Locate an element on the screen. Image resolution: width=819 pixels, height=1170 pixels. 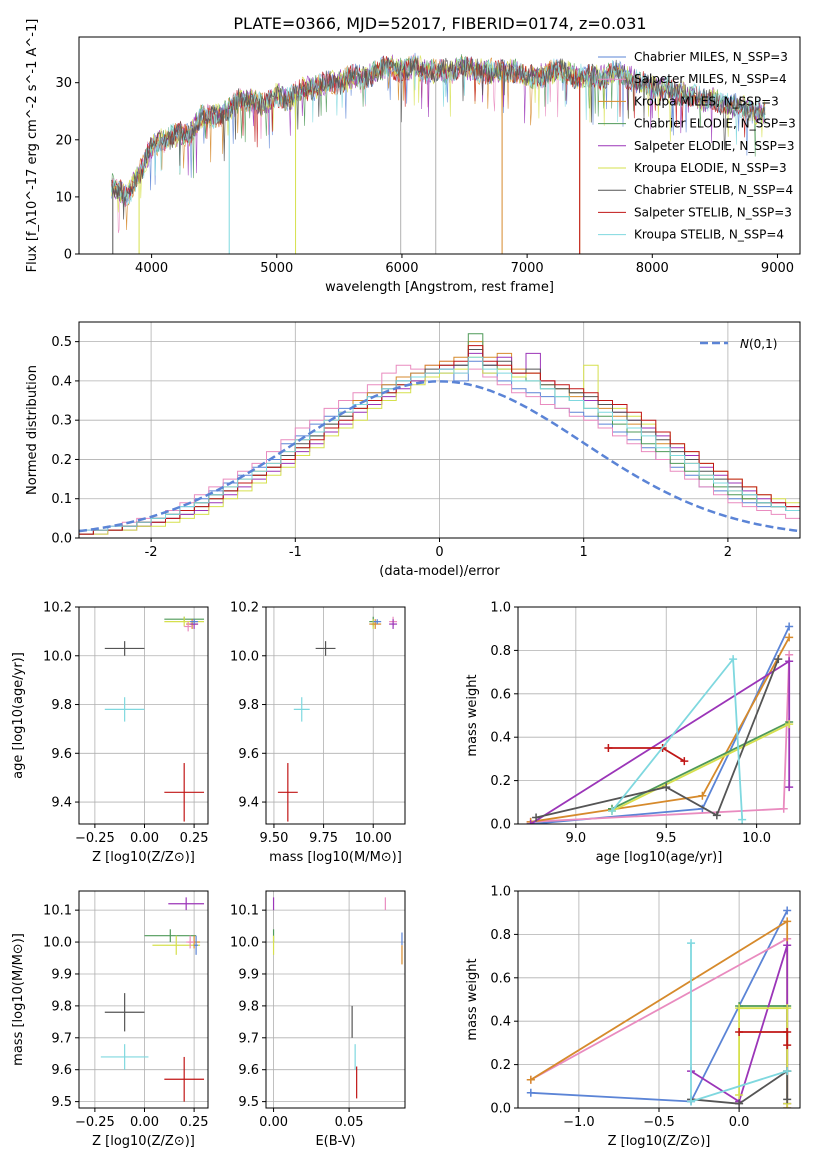
weight-vs-age-ytick-label: 0.4 is located at coordinates (500, 738).